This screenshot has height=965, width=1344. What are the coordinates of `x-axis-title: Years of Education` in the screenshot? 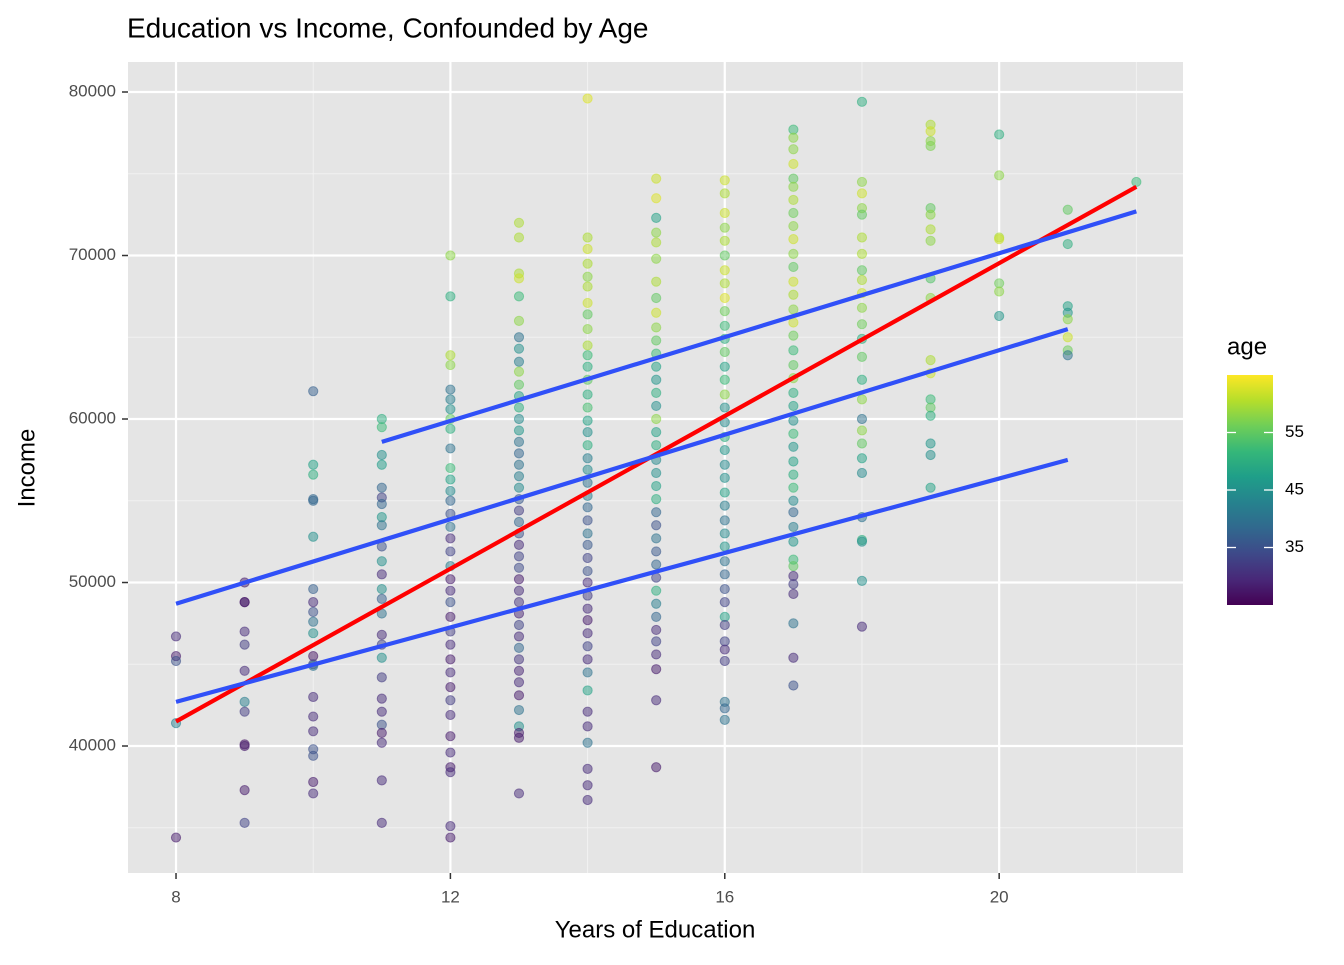 It's located at (655, 929).